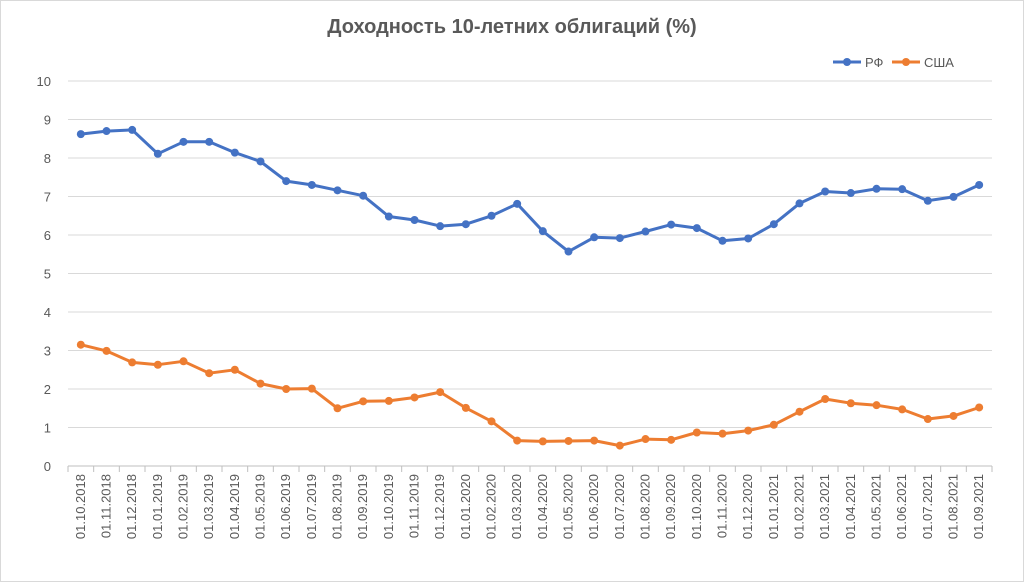 This screenshot has height=582, width=1024. I want to click on y-tick-label: 1, so click(47, 428).